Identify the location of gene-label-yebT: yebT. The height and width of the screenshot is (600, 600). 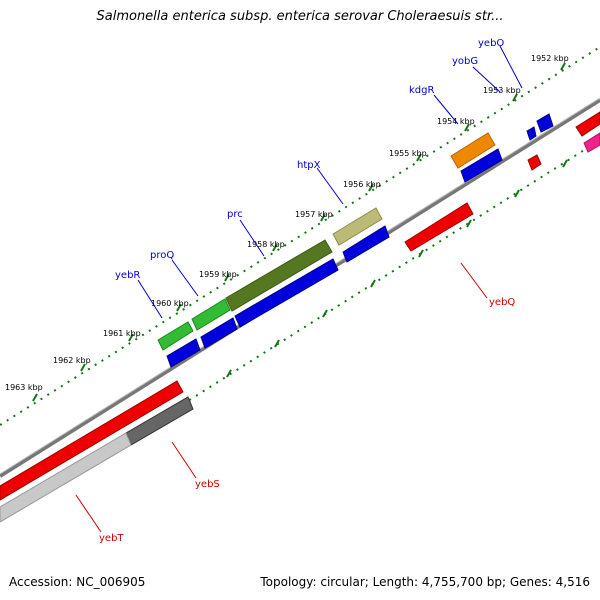
(111, 538).